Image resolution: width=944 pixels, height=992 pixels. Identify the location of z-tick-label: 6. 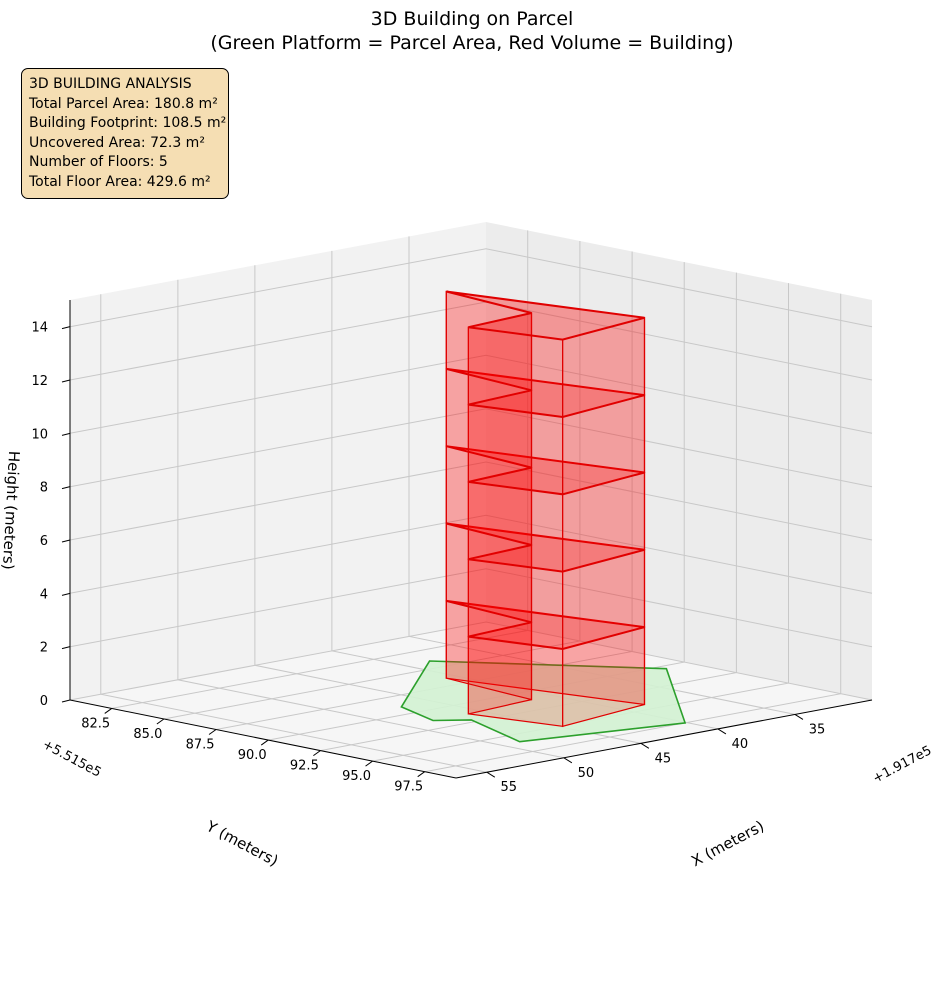
(44, 541).